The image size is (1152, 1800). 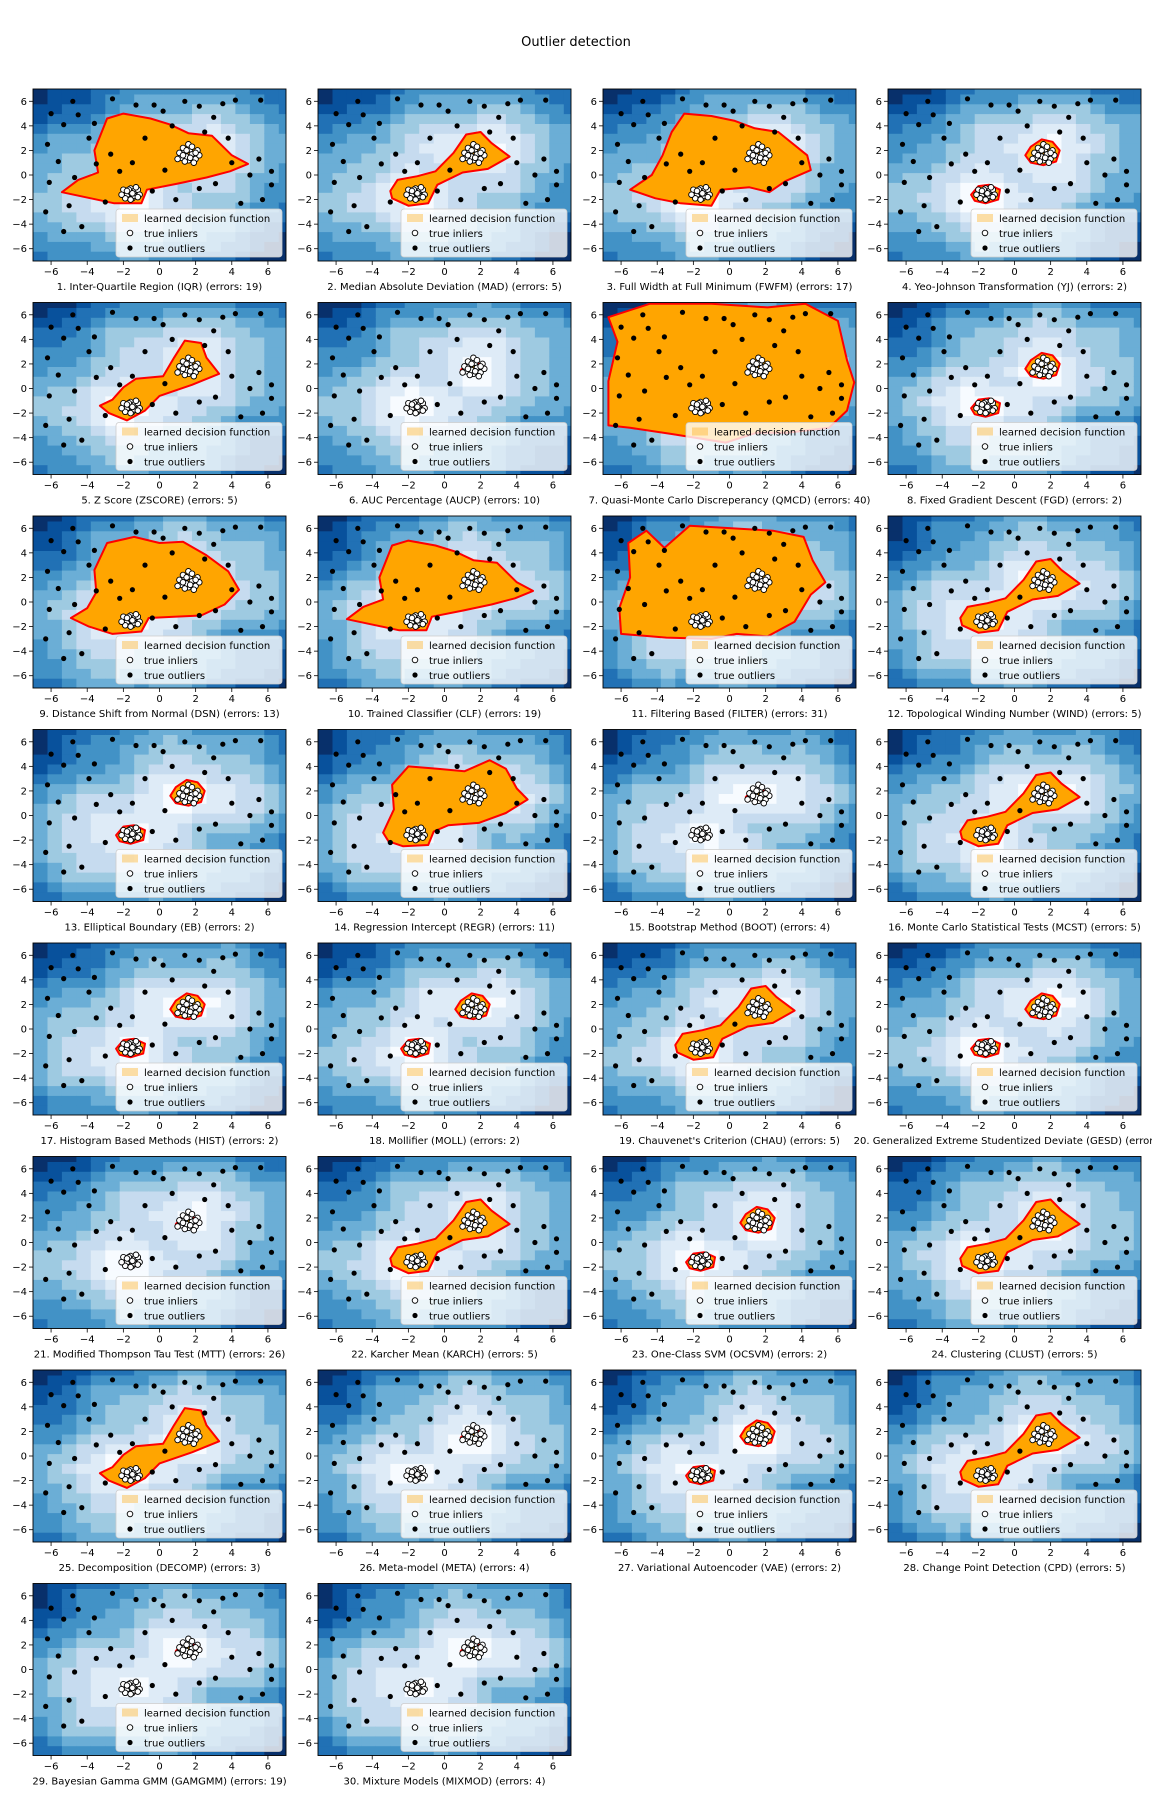 I want to click on y-tick-label: −6, so click(x=589, y=676).